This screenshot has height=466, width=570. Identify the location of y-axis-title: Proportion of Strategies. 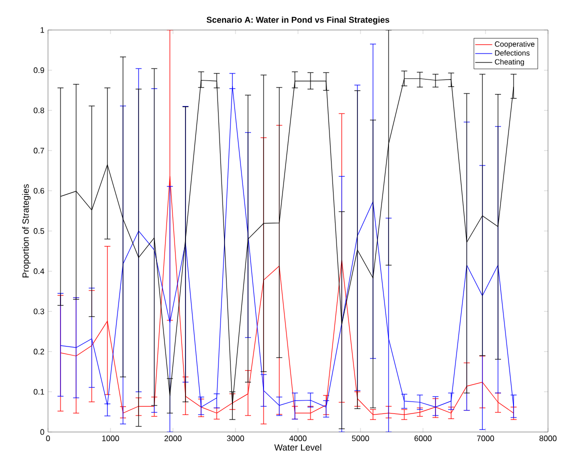
(26, 231).